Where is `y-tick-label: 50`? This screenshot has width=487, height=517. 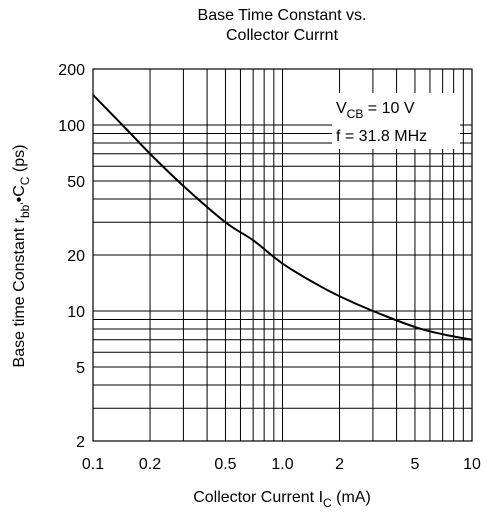 y-tick-label: 50 is located at coordinates (76, 182).